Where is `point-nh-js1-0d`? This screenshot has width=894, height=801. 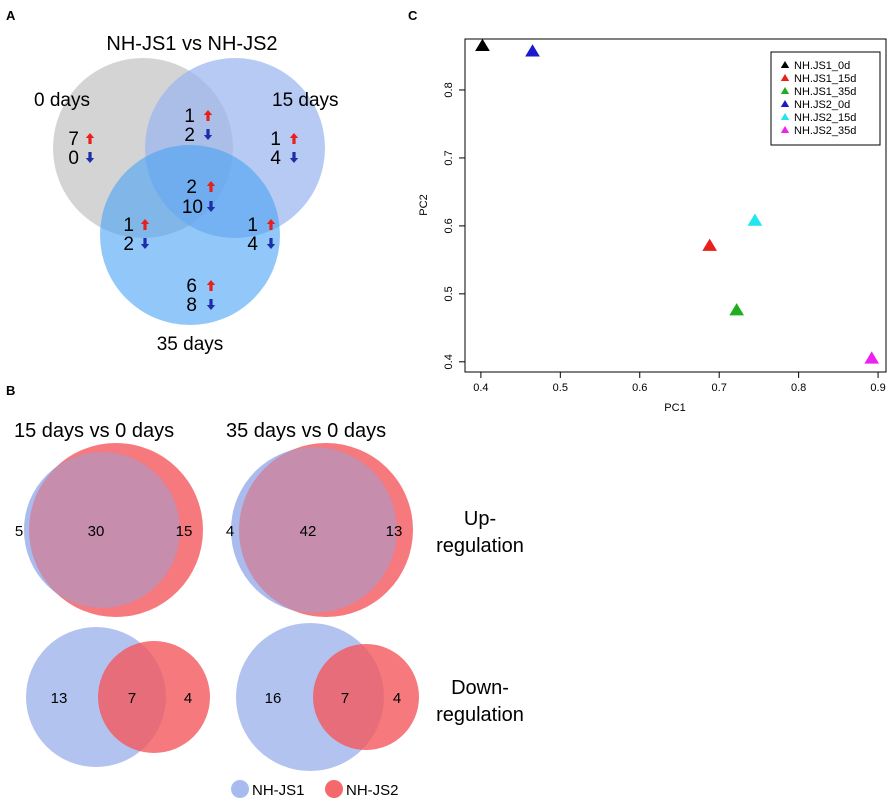
point-nh-js1-0d is located at coordinates (482, 45).